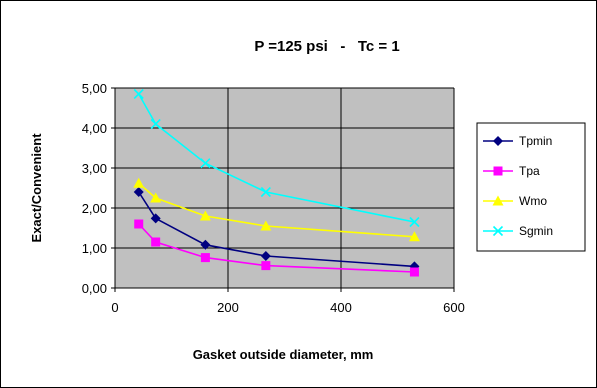  I want to click on legend-label-tpa: Tpa, so click(529, 171).